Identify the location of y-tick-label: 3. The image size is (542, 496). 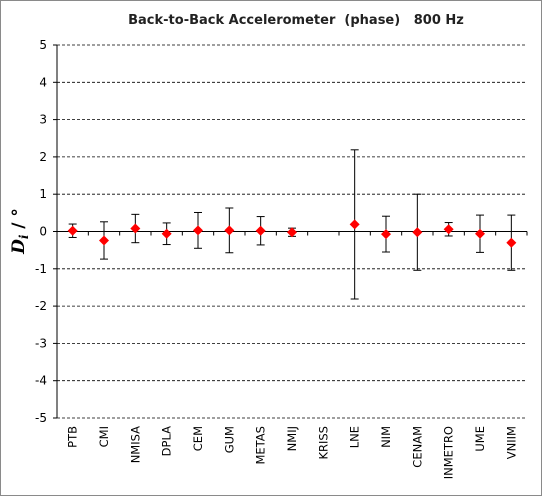
(43, 120).